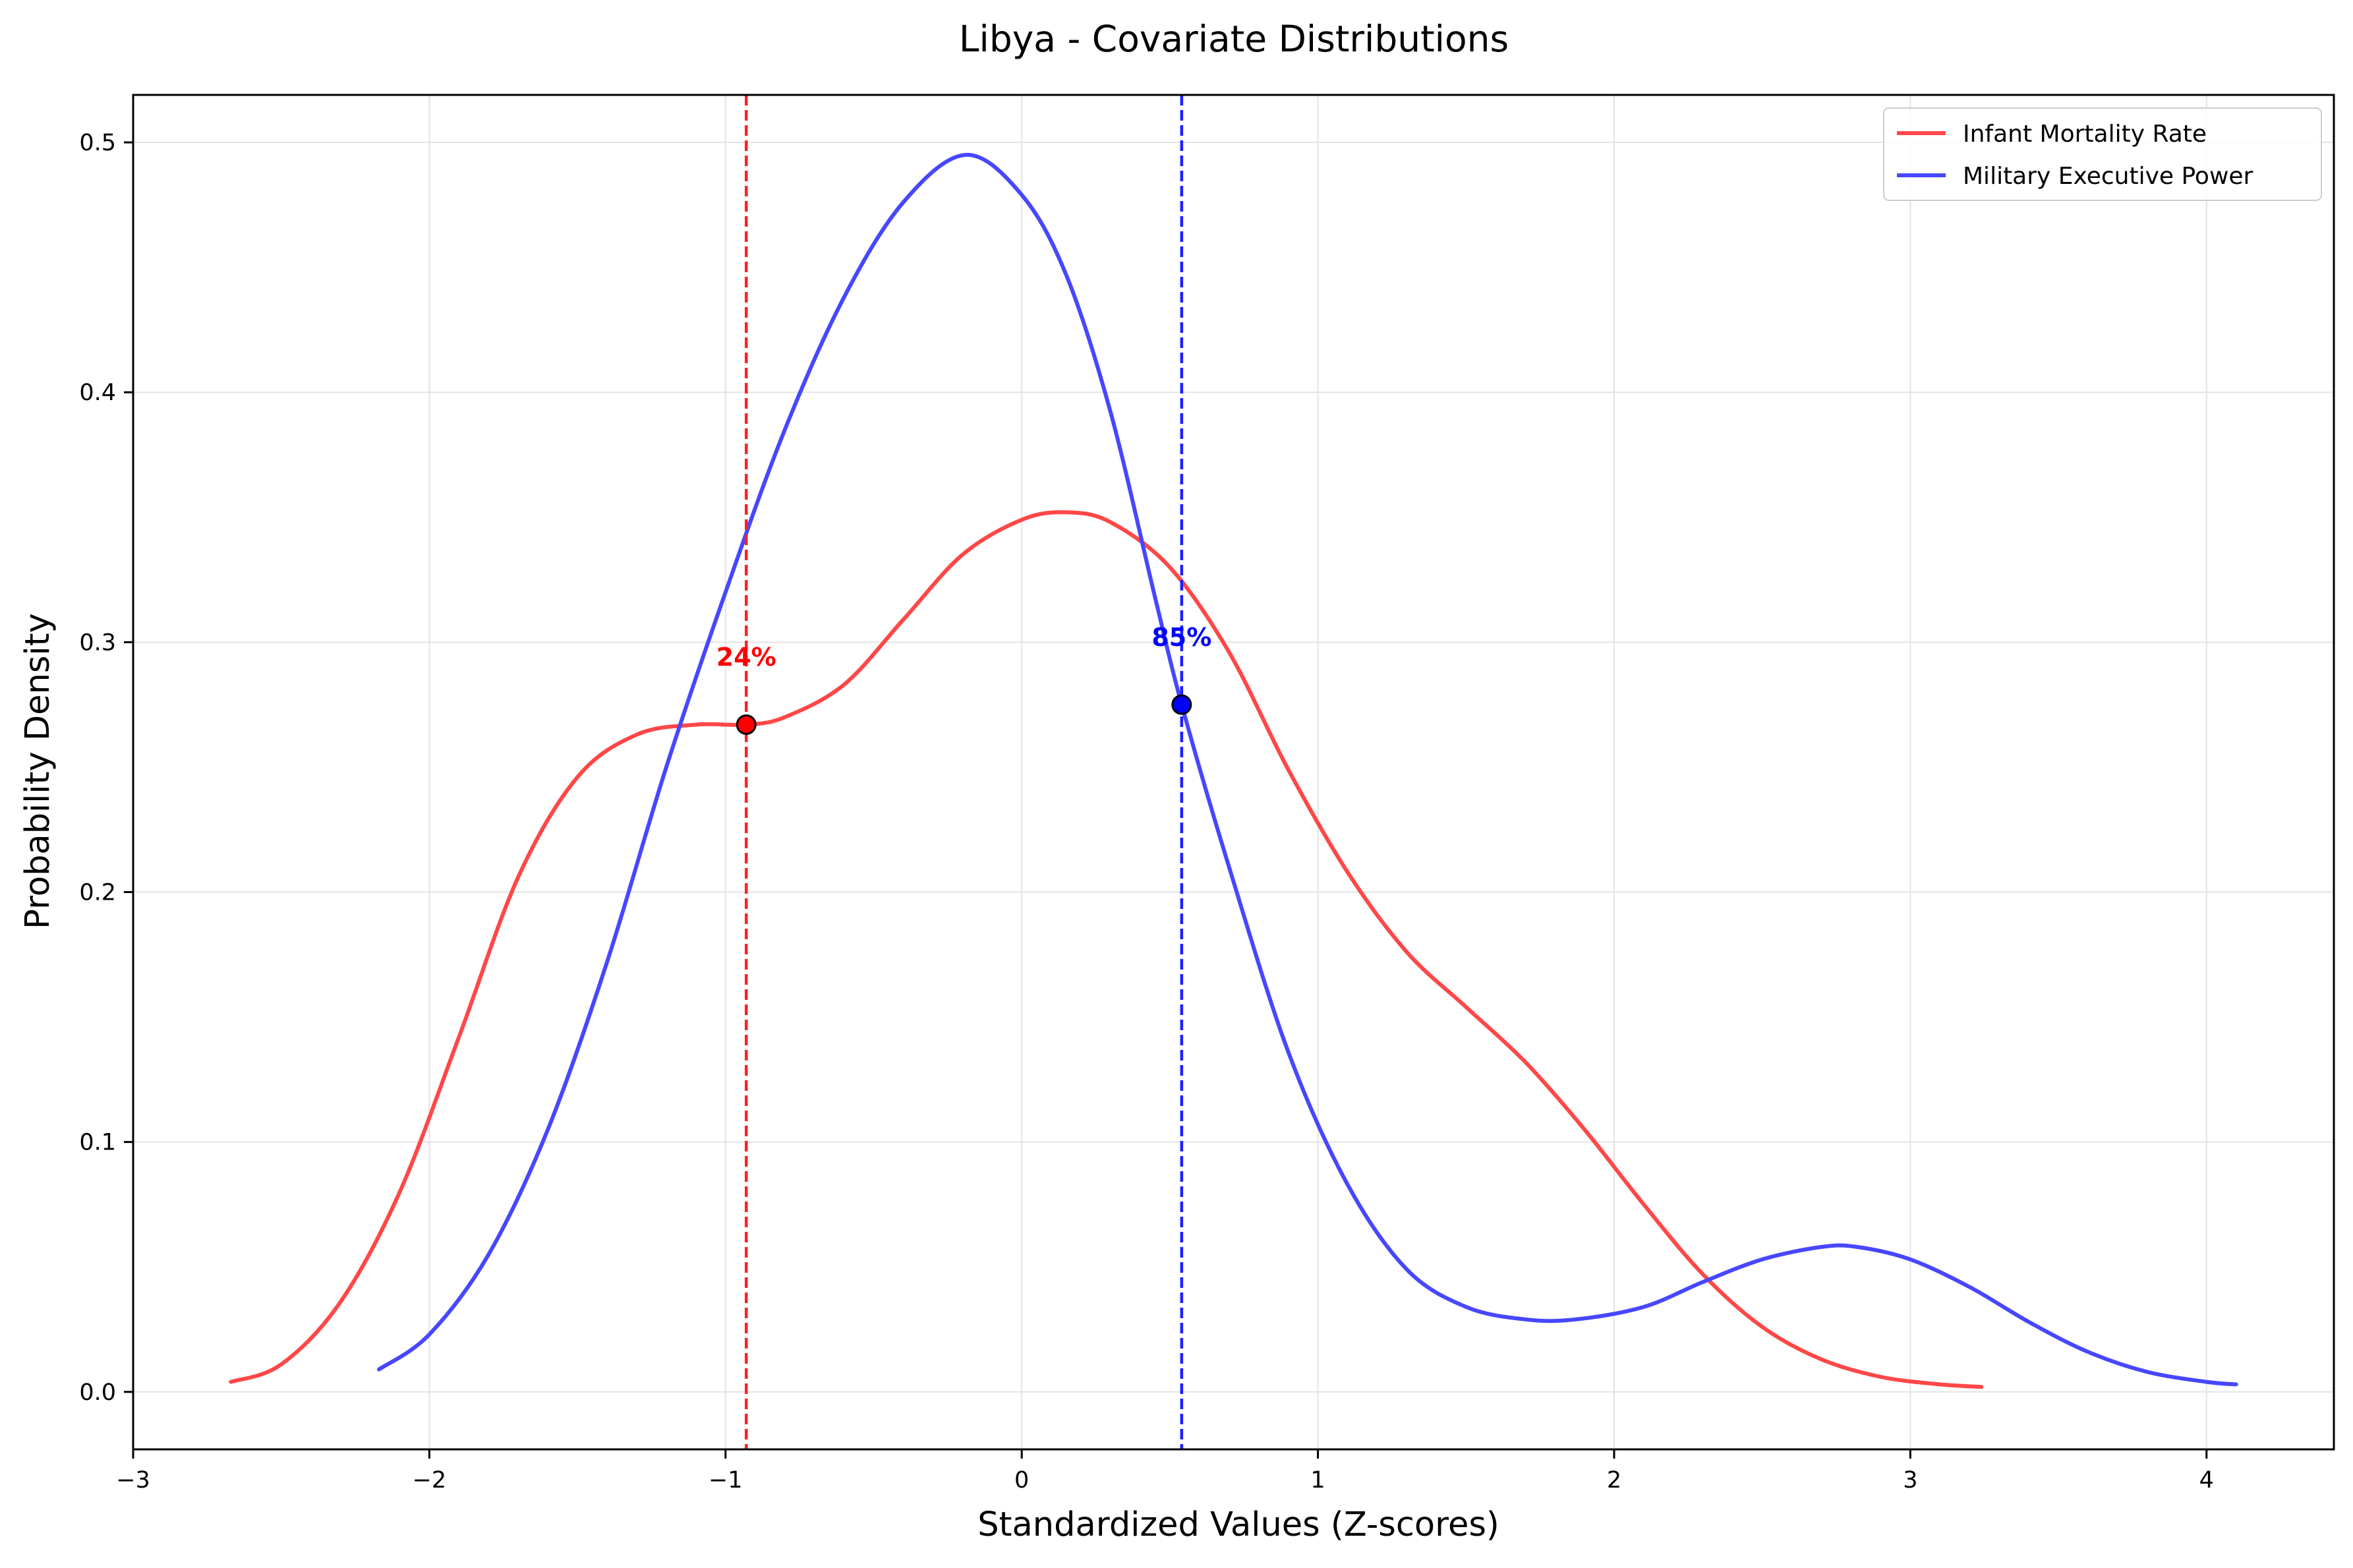 Image resolution: width=2353 pixels, height=1568 pixels. What do you see at coordinates (1181, 704) in the screenshot?
I see `marker-point-military-executive-power` at bounding box center [1181, 704].